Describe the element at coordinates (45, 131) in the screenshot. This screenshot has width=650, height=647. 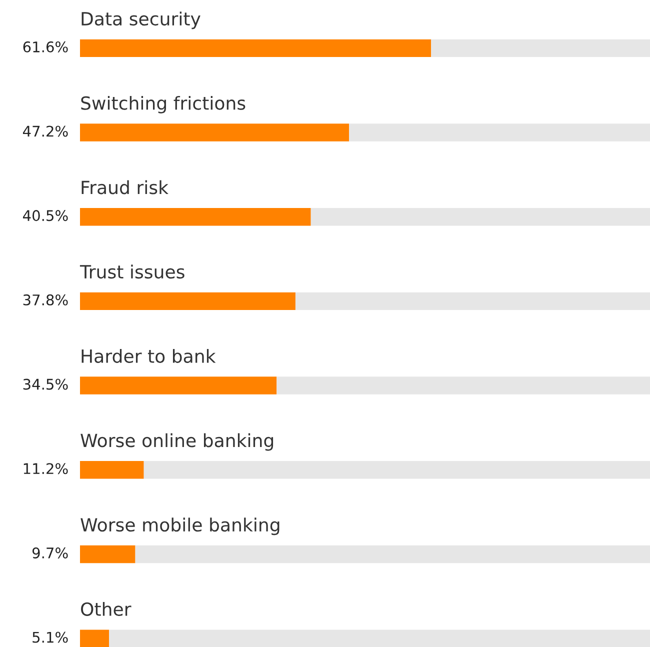
I see `data-label: 47.2%` at that location.